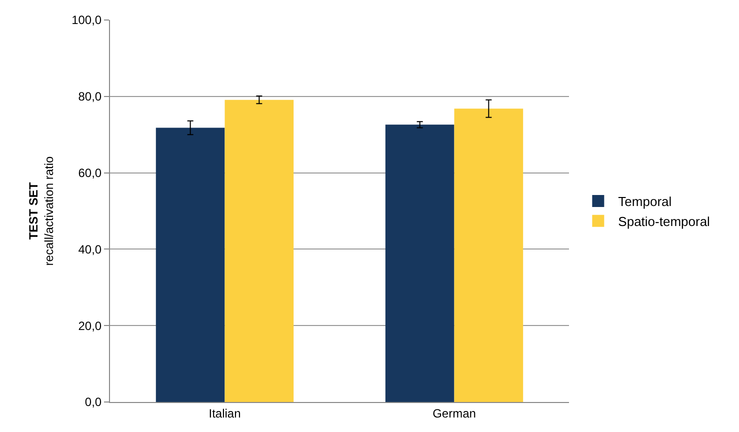 This screenshot has width=739, height=432. I want to click on y-tick-label: 0,0, so click(93, 402).